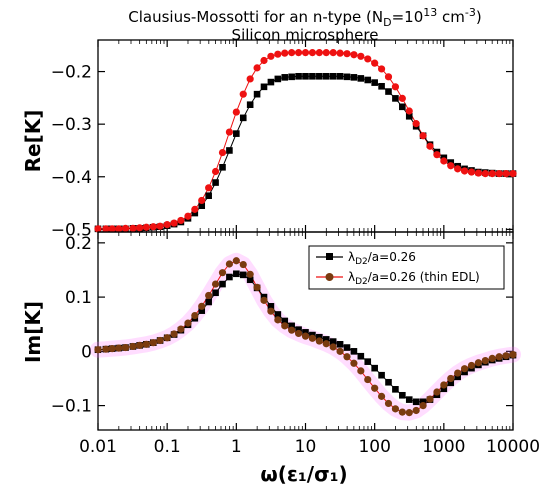  Describe the element at coordinates (382, 258) in the screenshot. I see `legend-label-series-1: λD2/a=0.26` at that location.